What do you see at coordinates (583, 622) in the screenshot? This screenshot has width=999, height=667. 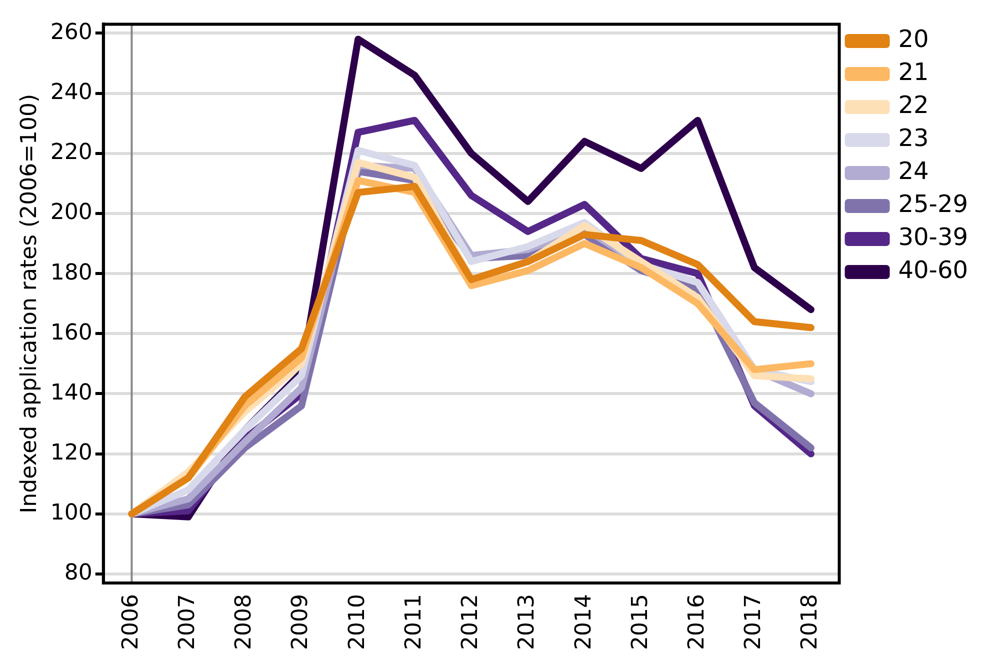 I see `x-tick-label: 2014` at bounding box center [583, 622].